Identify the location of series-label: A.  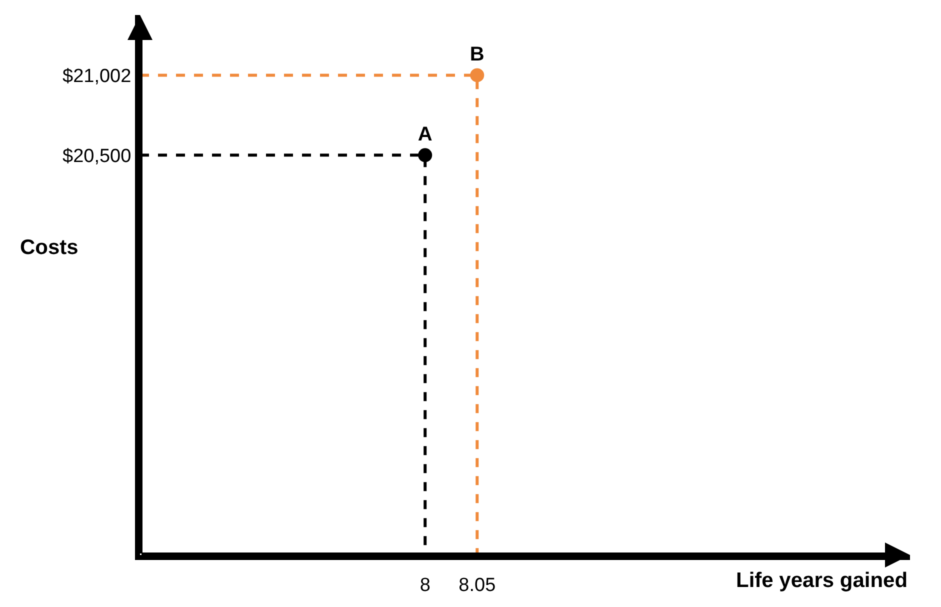
(425, 134).